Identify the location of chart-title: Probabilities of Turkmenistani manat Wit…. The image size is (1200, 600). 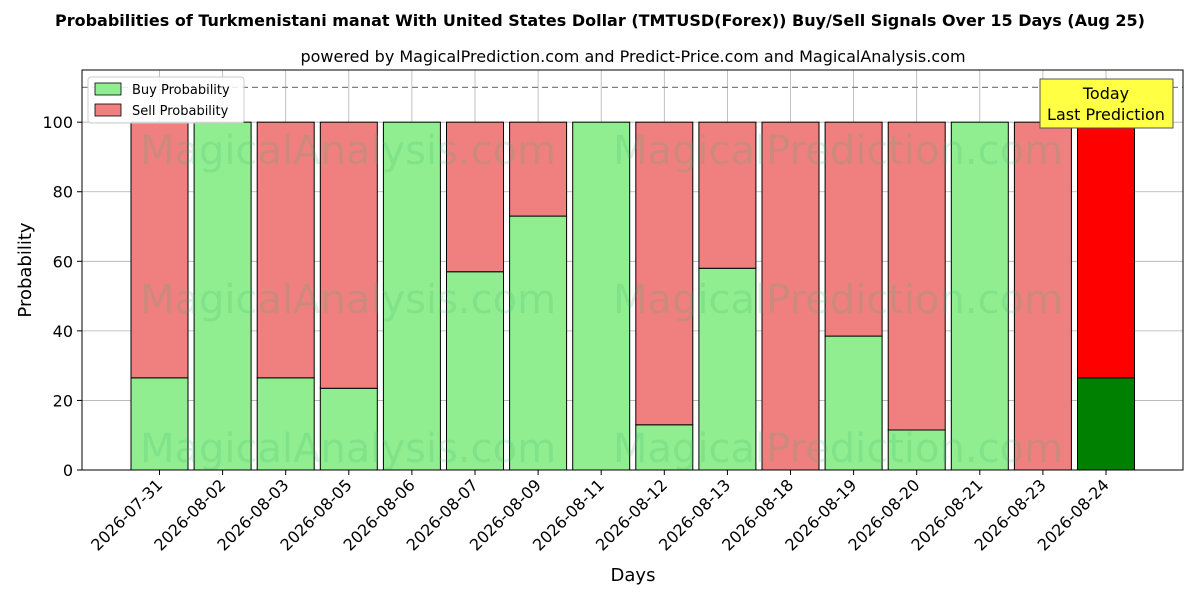
(600, 20).